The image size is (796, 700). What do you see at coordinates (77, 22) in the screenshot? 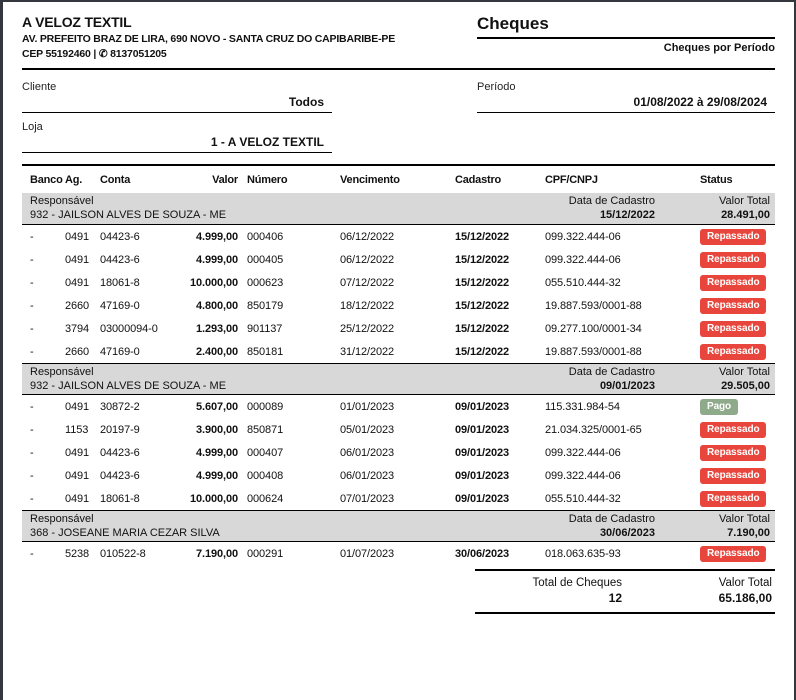
I see `company-name: A VELOZ TEXTIL` at bounding box center [77, 22].